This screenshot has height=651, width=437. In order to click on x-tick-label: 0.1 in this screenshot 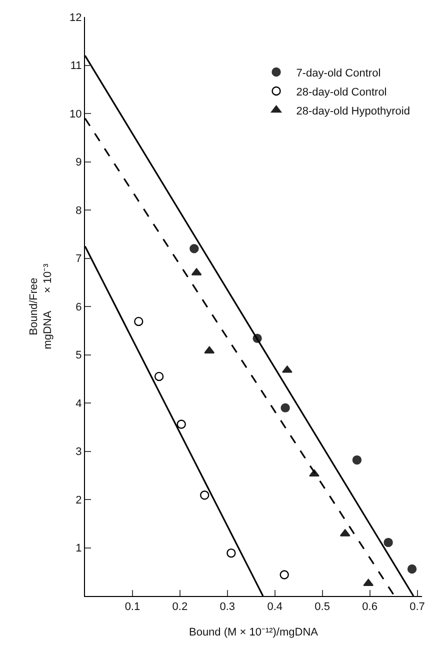, I will do `click(132, 607)`.